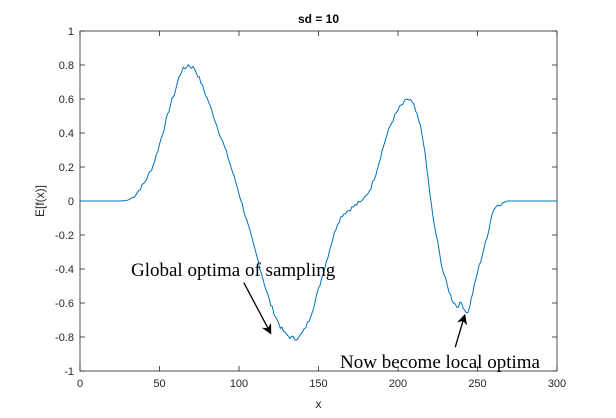  Describe the element at coordinates (64, 304) in the screenshot. I see `y-tick-label: -0.6` at that location.